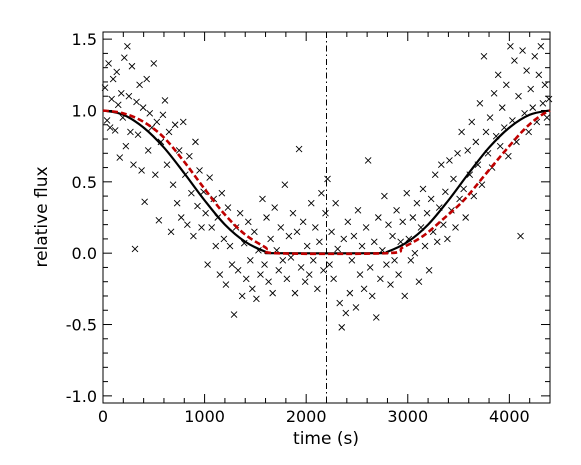  I want to click on y-axis-label: relative flux, so click(42, 216).